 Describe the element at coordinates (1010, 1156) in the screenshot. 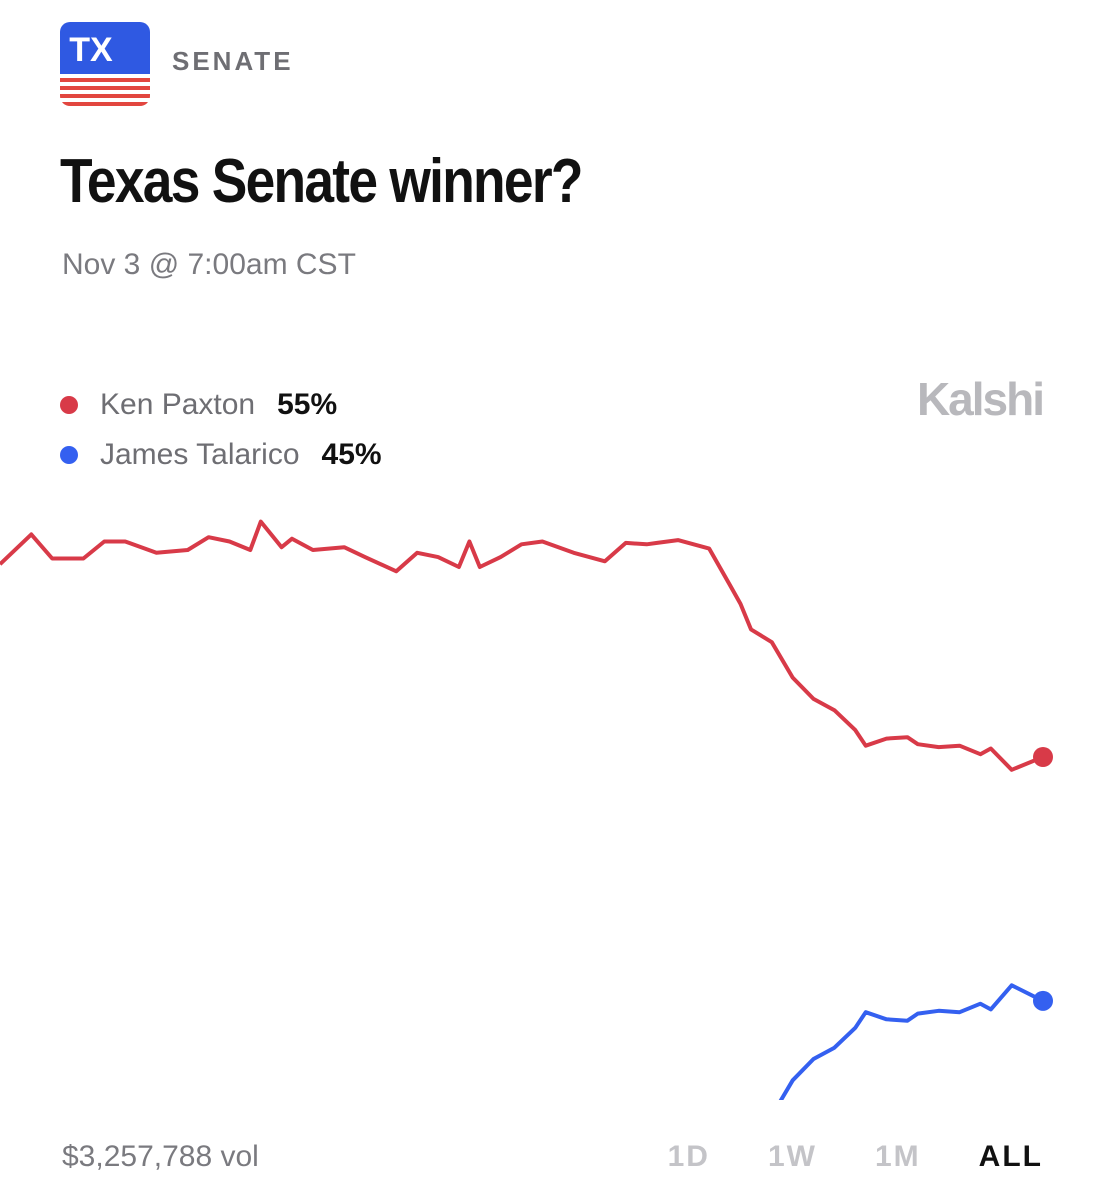

I see `range-all-button: ALL` at that location.